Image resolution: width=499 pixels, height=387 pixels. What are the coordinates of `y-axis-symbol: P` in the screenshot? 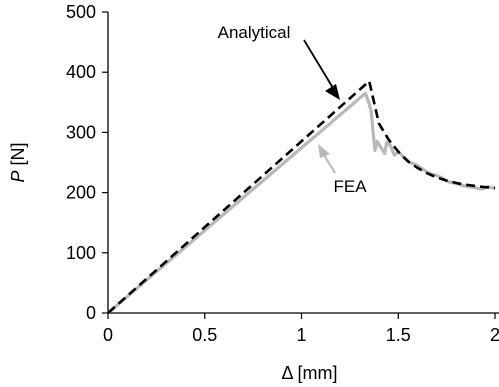 It's located at (18, 177).